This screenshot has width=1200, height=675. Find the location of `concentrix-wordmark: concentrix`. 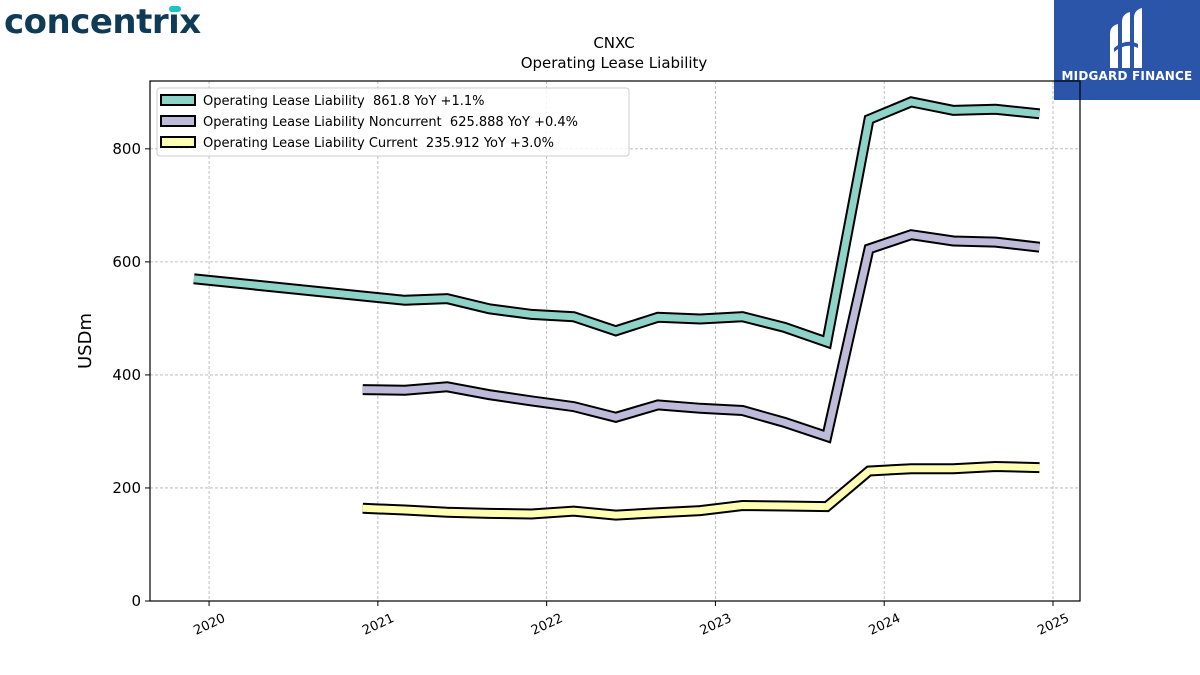

concentrix-wordmark: concentrix is located at coordinates (102, 22).